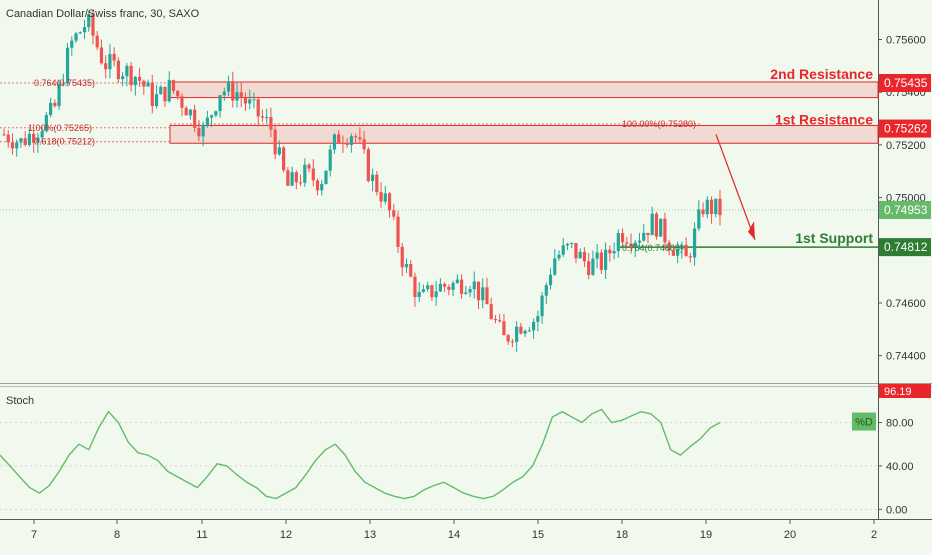 This screenshot has width=932, height=555. I want to click on current-price-tag-text: 0.74953, so click(906, 210).